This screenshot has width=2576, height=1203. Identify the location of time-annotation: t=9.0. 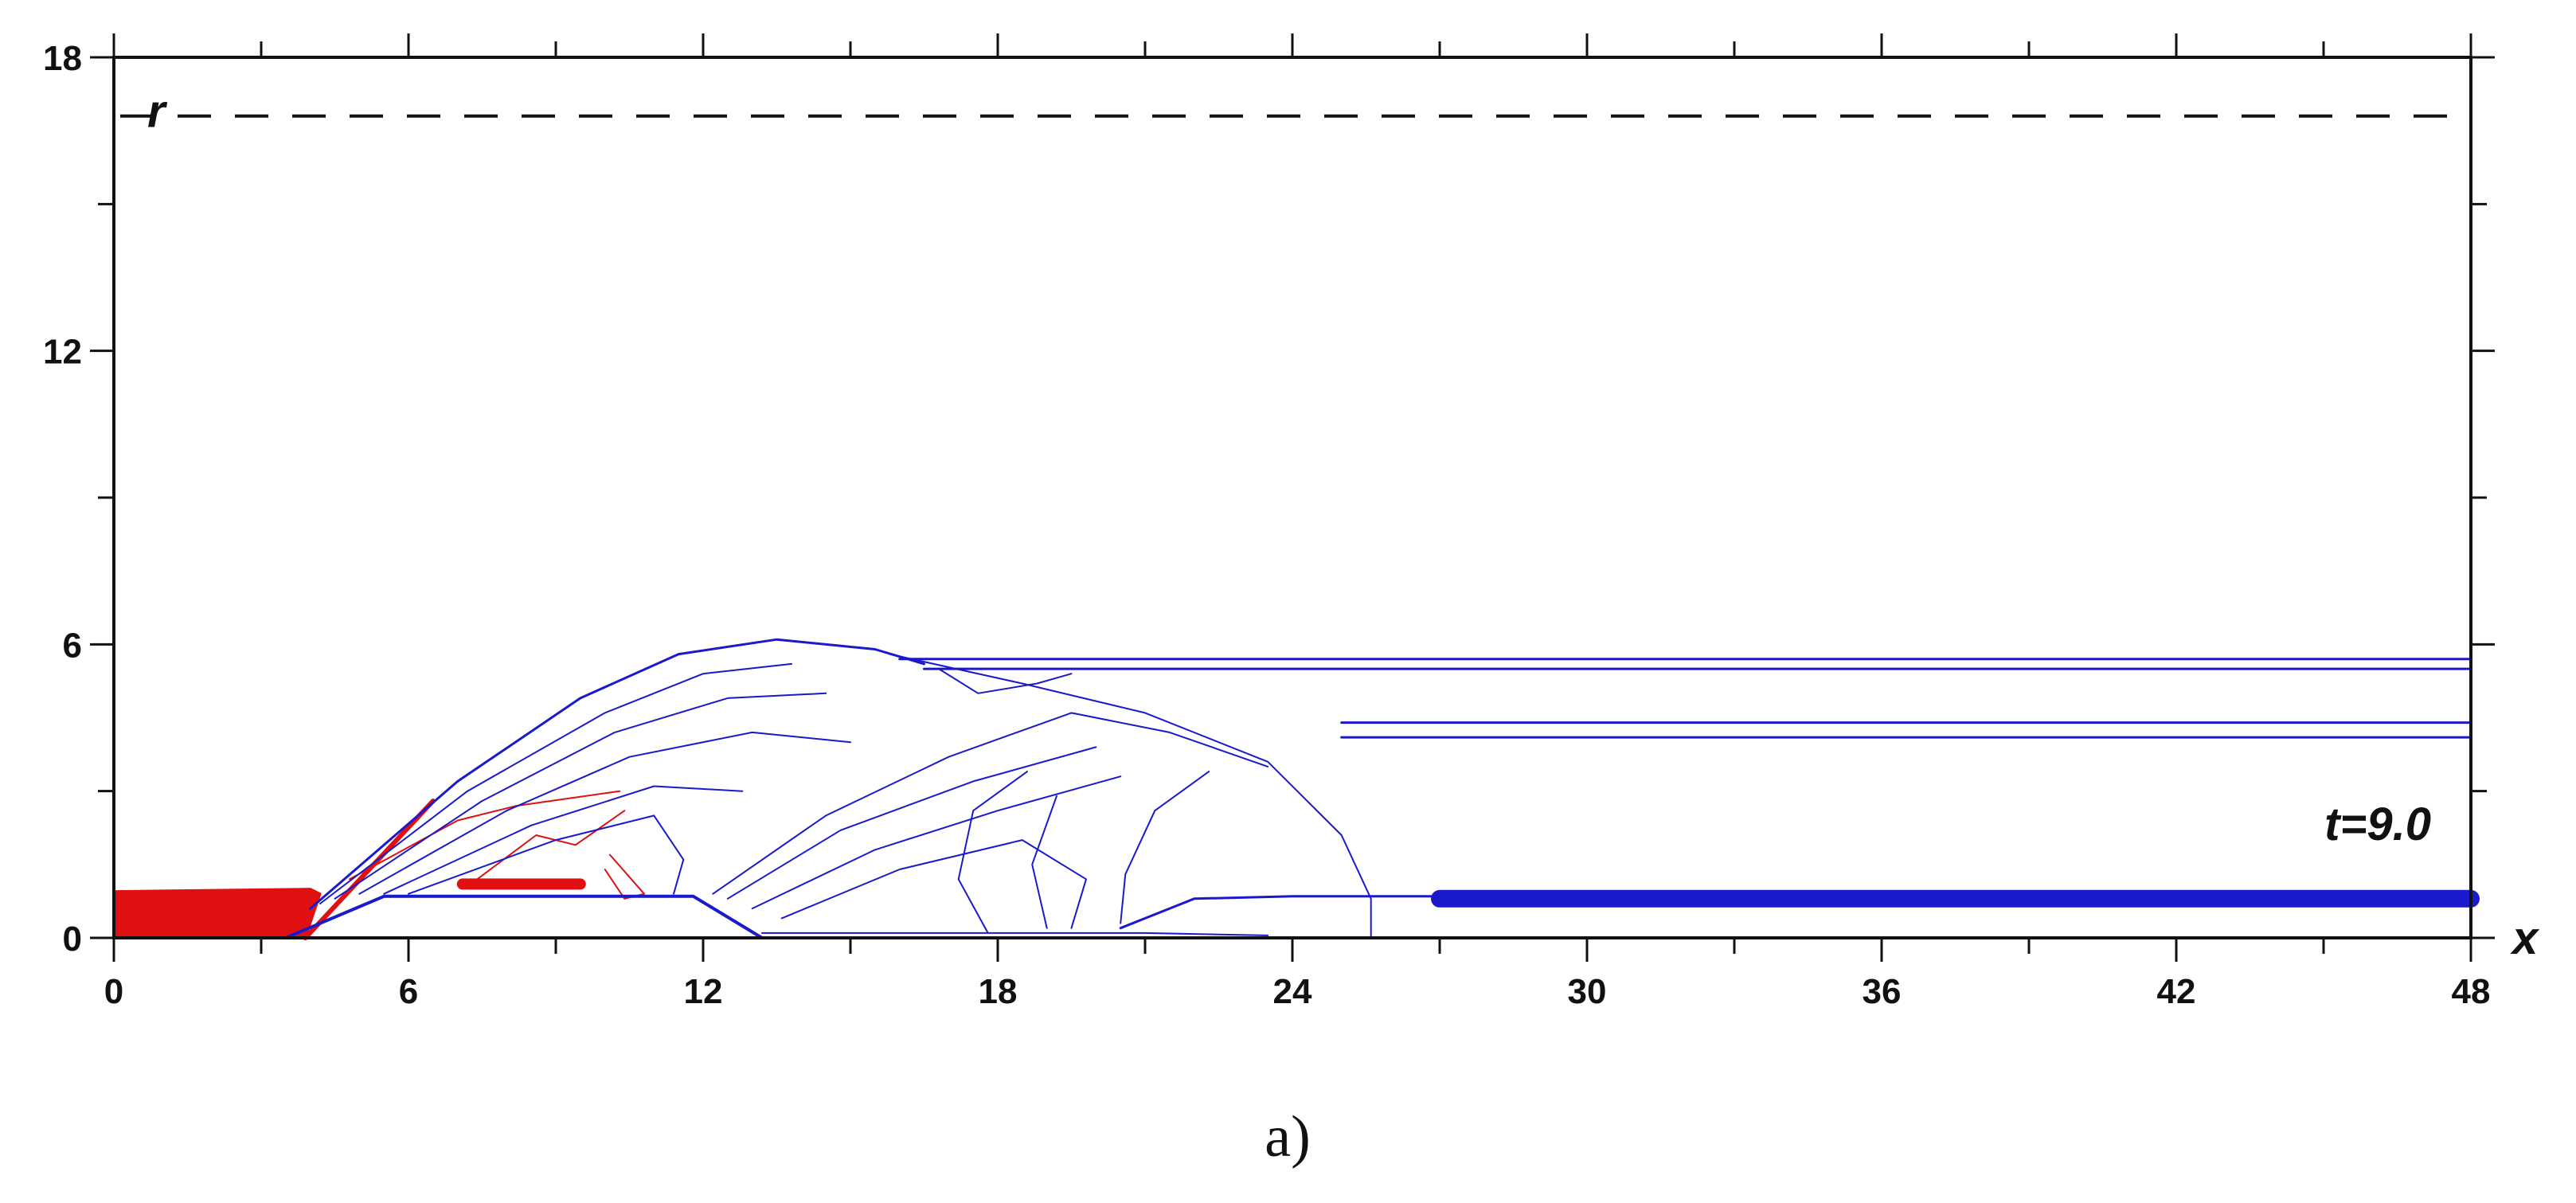
(2377, 824).